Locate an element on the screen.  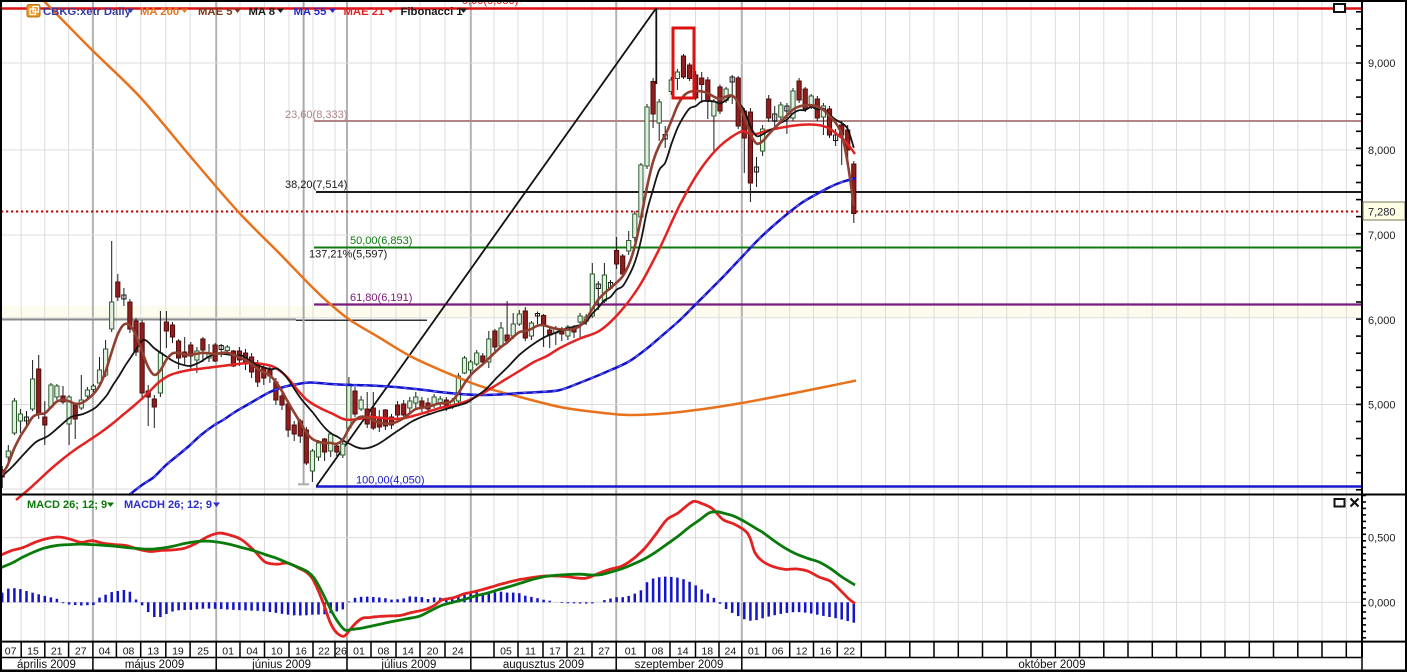
svg-text: MA 55 is located at coordinates (310, 12).